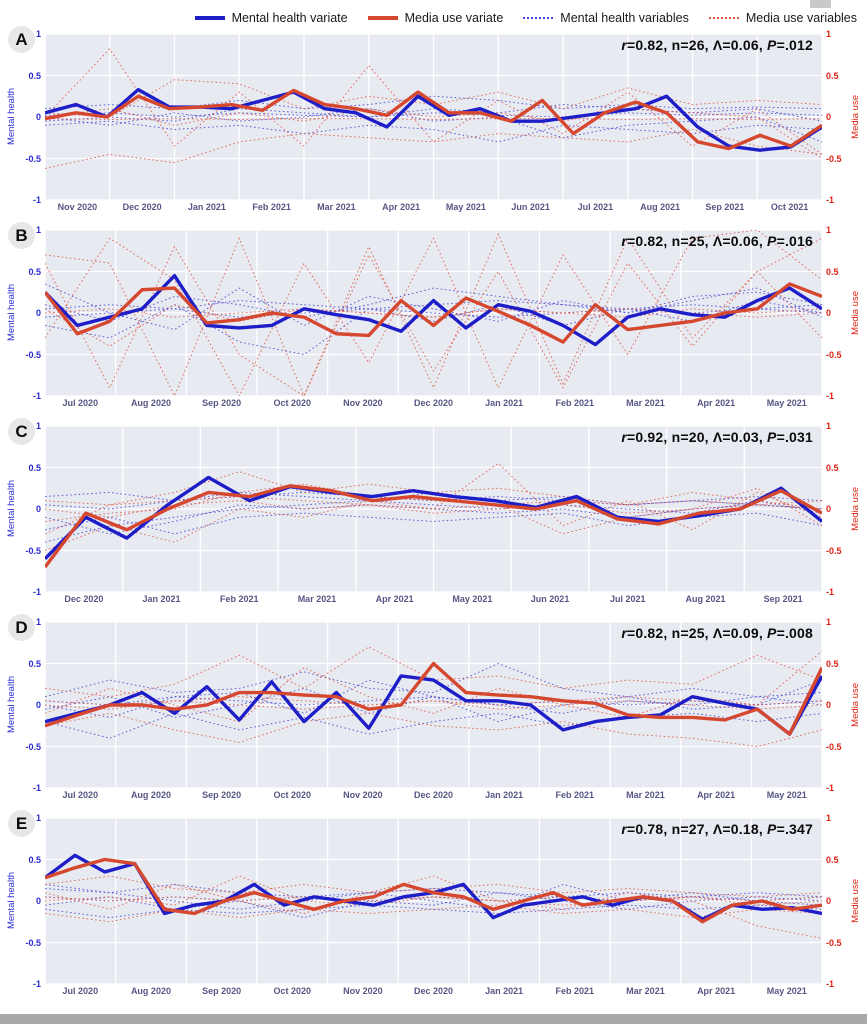 This screenshot has height=1024, width=867. What do you see at coordinates (697, 633) in the screenshot?
I see `stats-text: =0.82, n=25, Λ=0.09,` at bounding box center [697, 633].